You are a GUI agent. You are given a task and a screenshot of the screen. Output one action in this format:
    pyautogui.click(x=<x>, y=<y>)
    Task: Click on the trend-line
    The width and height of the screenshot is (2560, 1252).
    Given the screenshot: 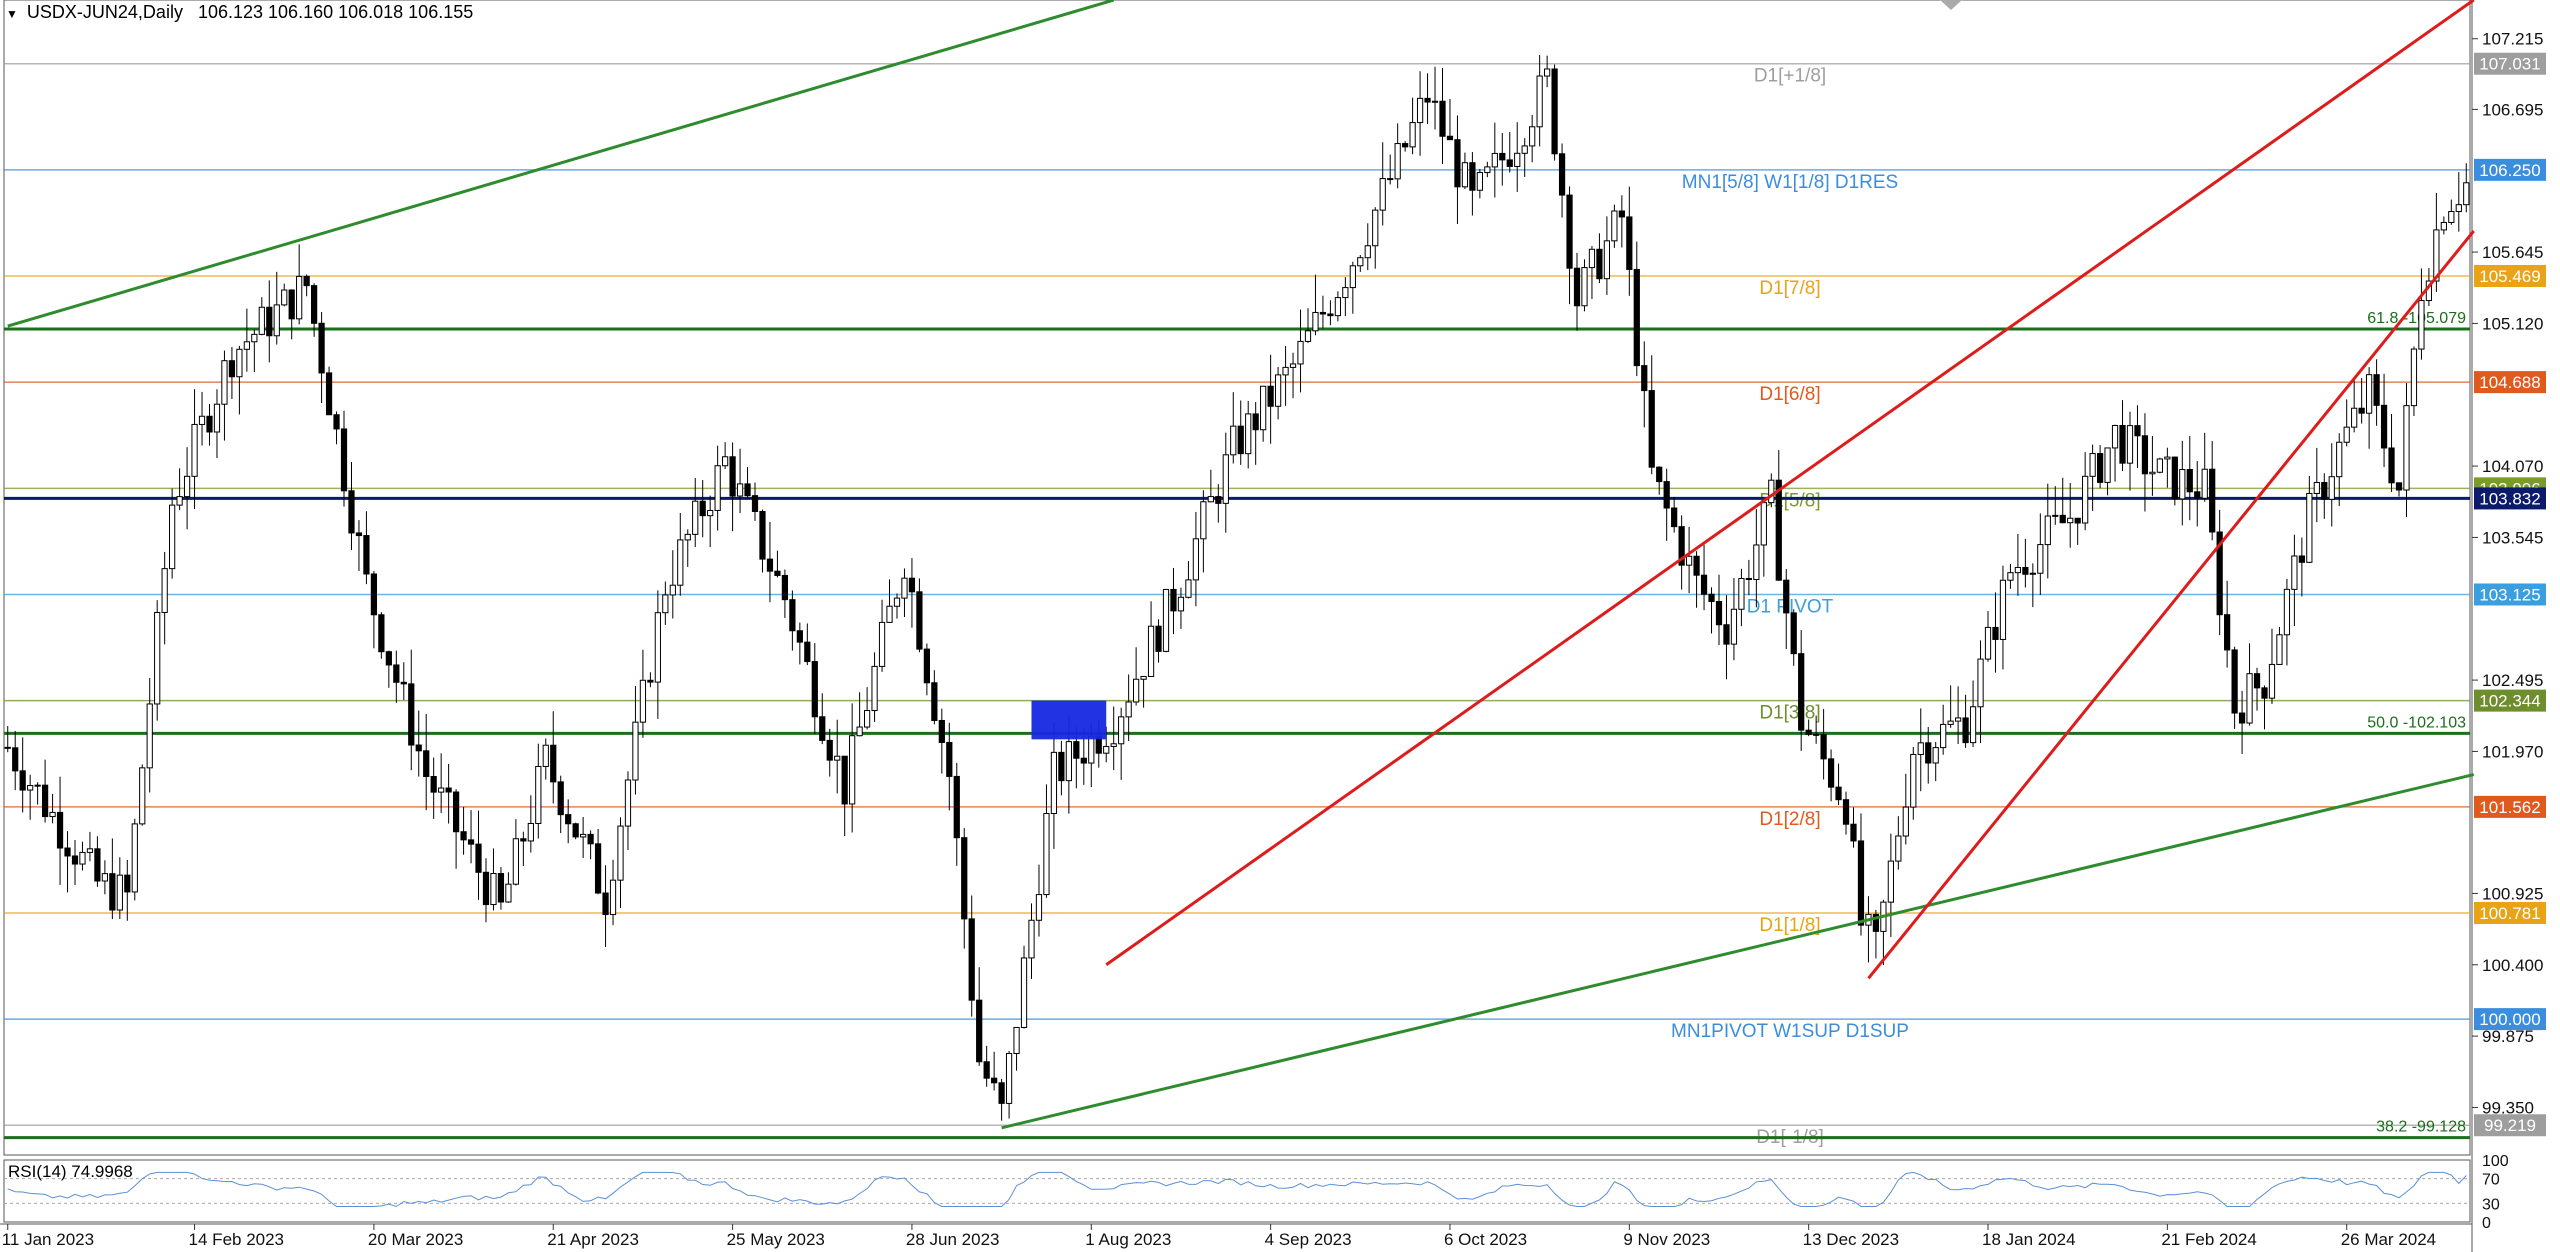 What is the action you would take?
    pyautogui.click(x=561, y=164)
    